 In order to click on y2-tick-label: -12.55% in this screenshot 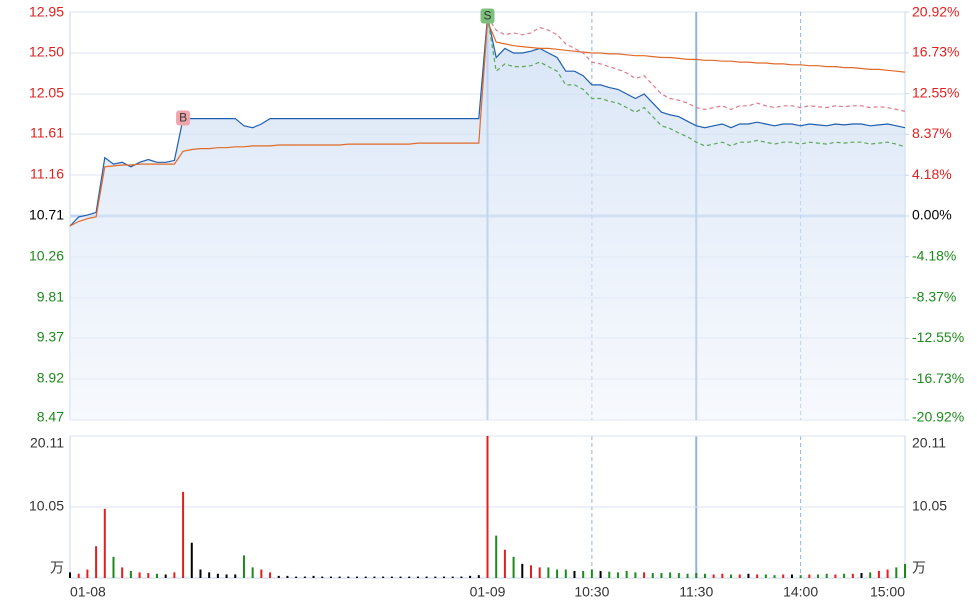, I will do `click(938, 337)`.